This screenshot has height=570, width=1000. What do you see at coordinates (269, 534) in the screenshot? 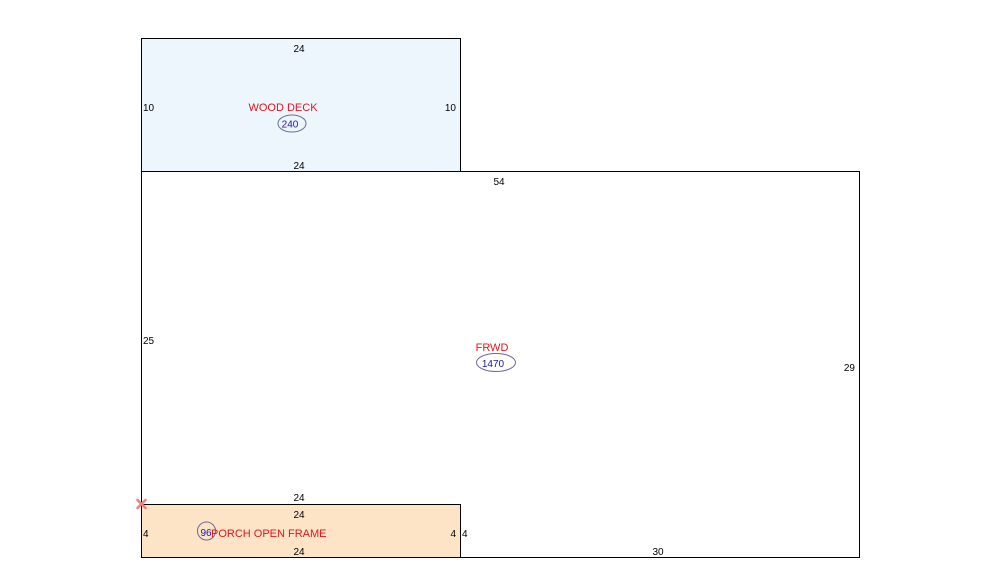
I see `porch-label: PORCH OPEN FRAME` at bounding box center [269, 534].